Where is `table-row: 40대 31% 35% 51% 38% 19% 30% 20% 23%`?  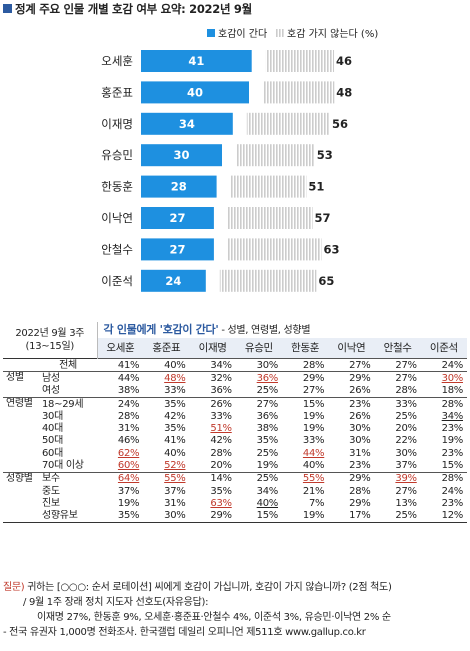
table-row: 40대 31% 35% 51% 38% 19% 30% 20% 23% is located at coordinates (235, 428).